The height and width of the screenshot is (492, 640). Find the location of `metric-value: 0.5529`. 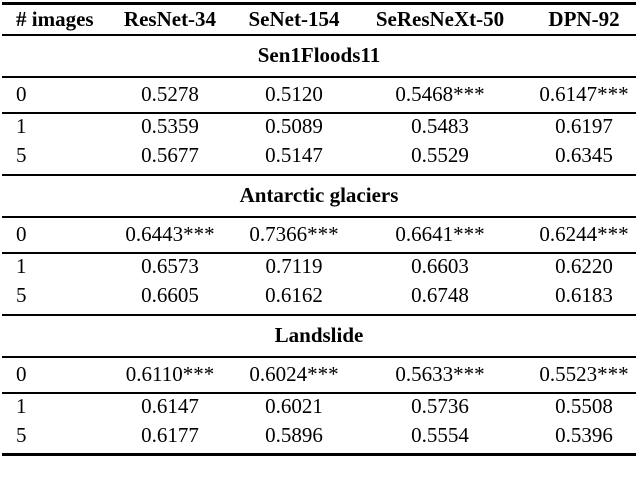

metric-value: 0.5529 is located at coordinates (440, 158).